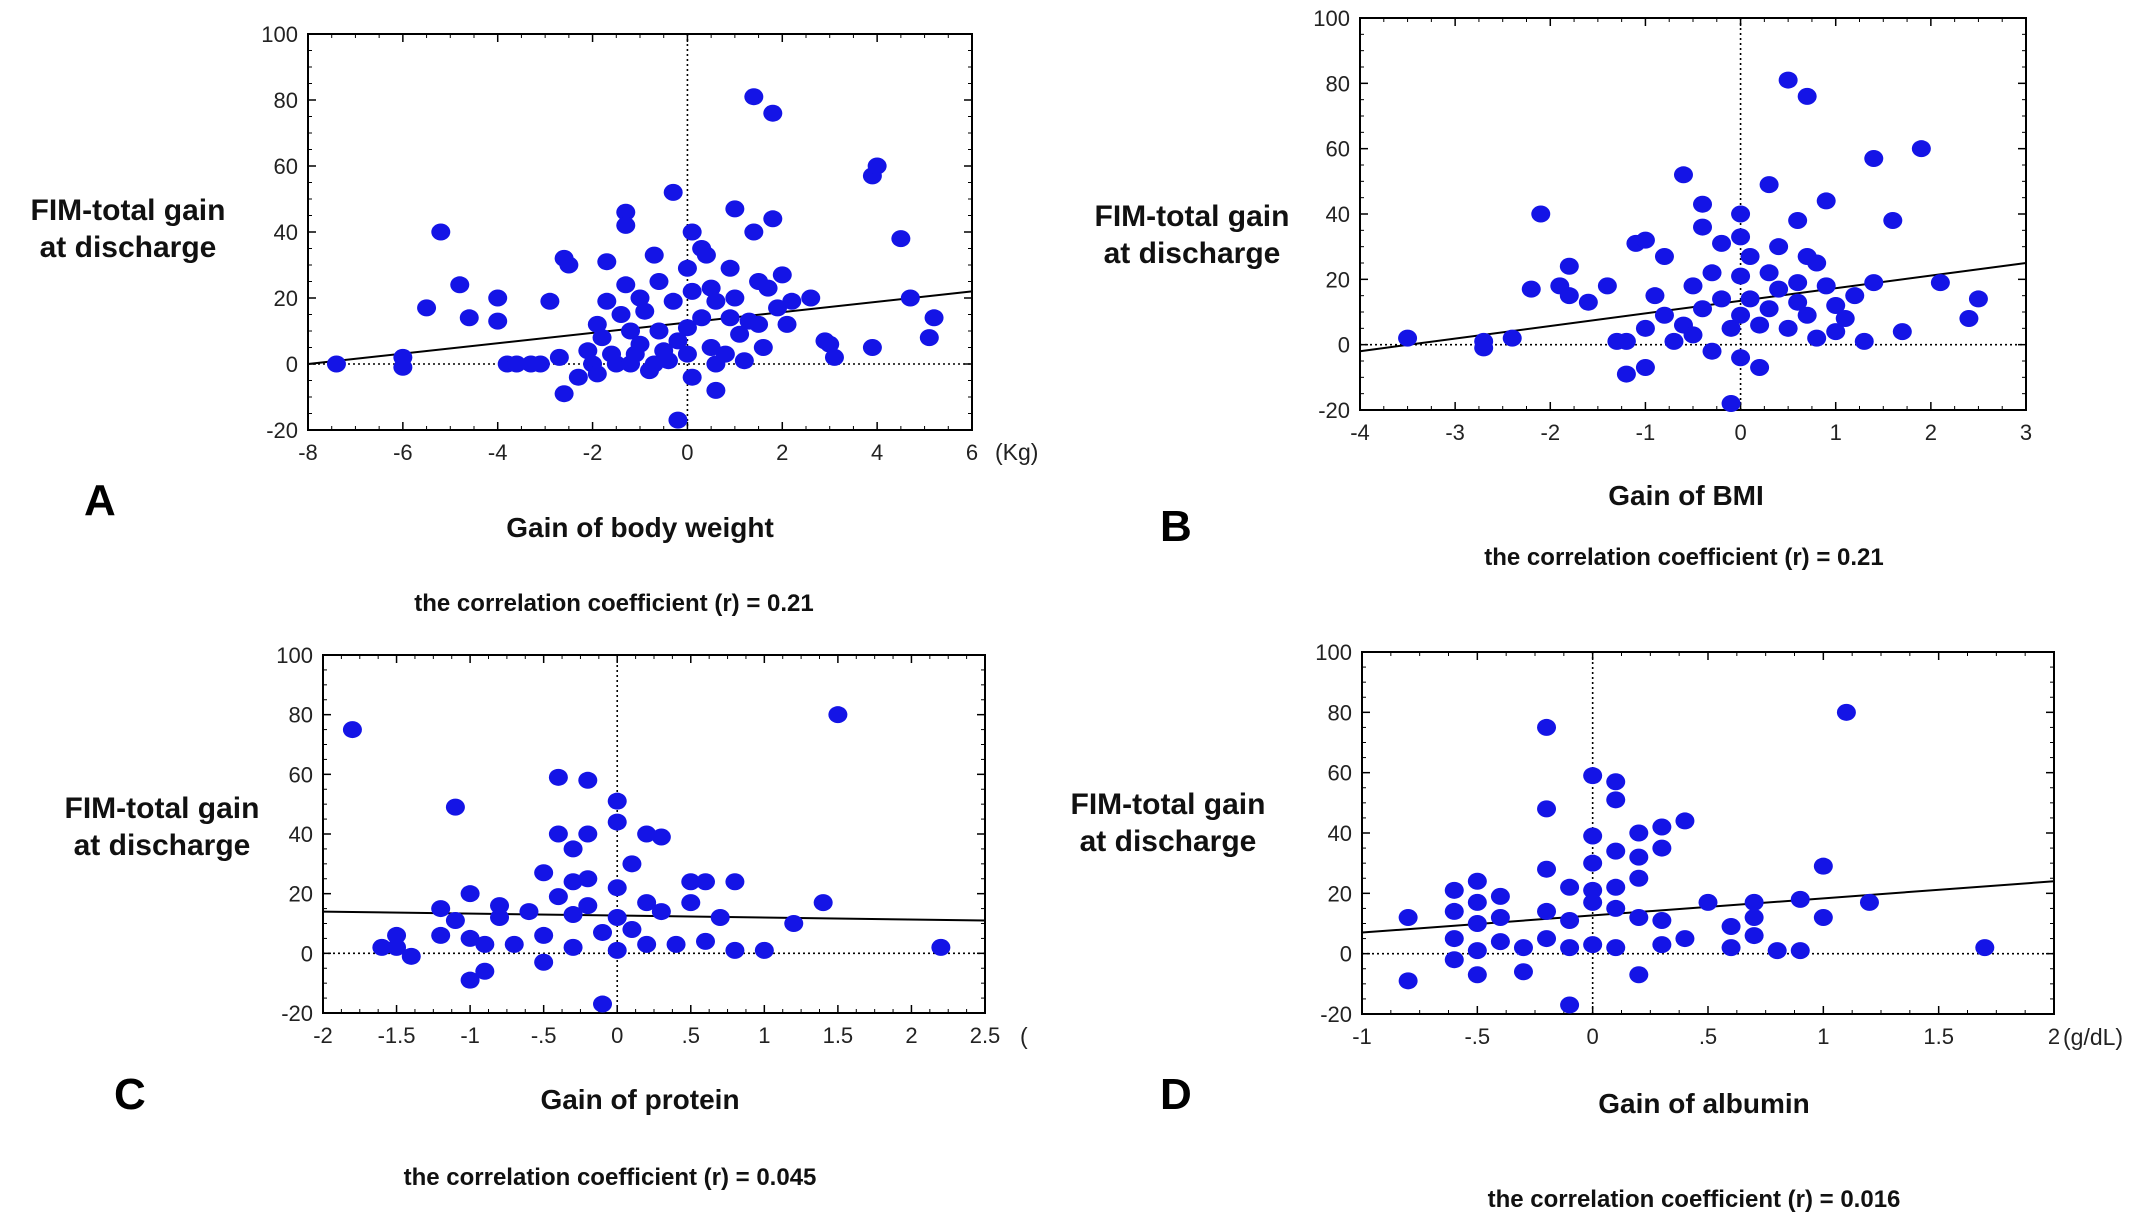 The height and width of the screenshot is (1225, 2153). I want to click on panel-d-xtick-label: 2, so click(2054, 1036).